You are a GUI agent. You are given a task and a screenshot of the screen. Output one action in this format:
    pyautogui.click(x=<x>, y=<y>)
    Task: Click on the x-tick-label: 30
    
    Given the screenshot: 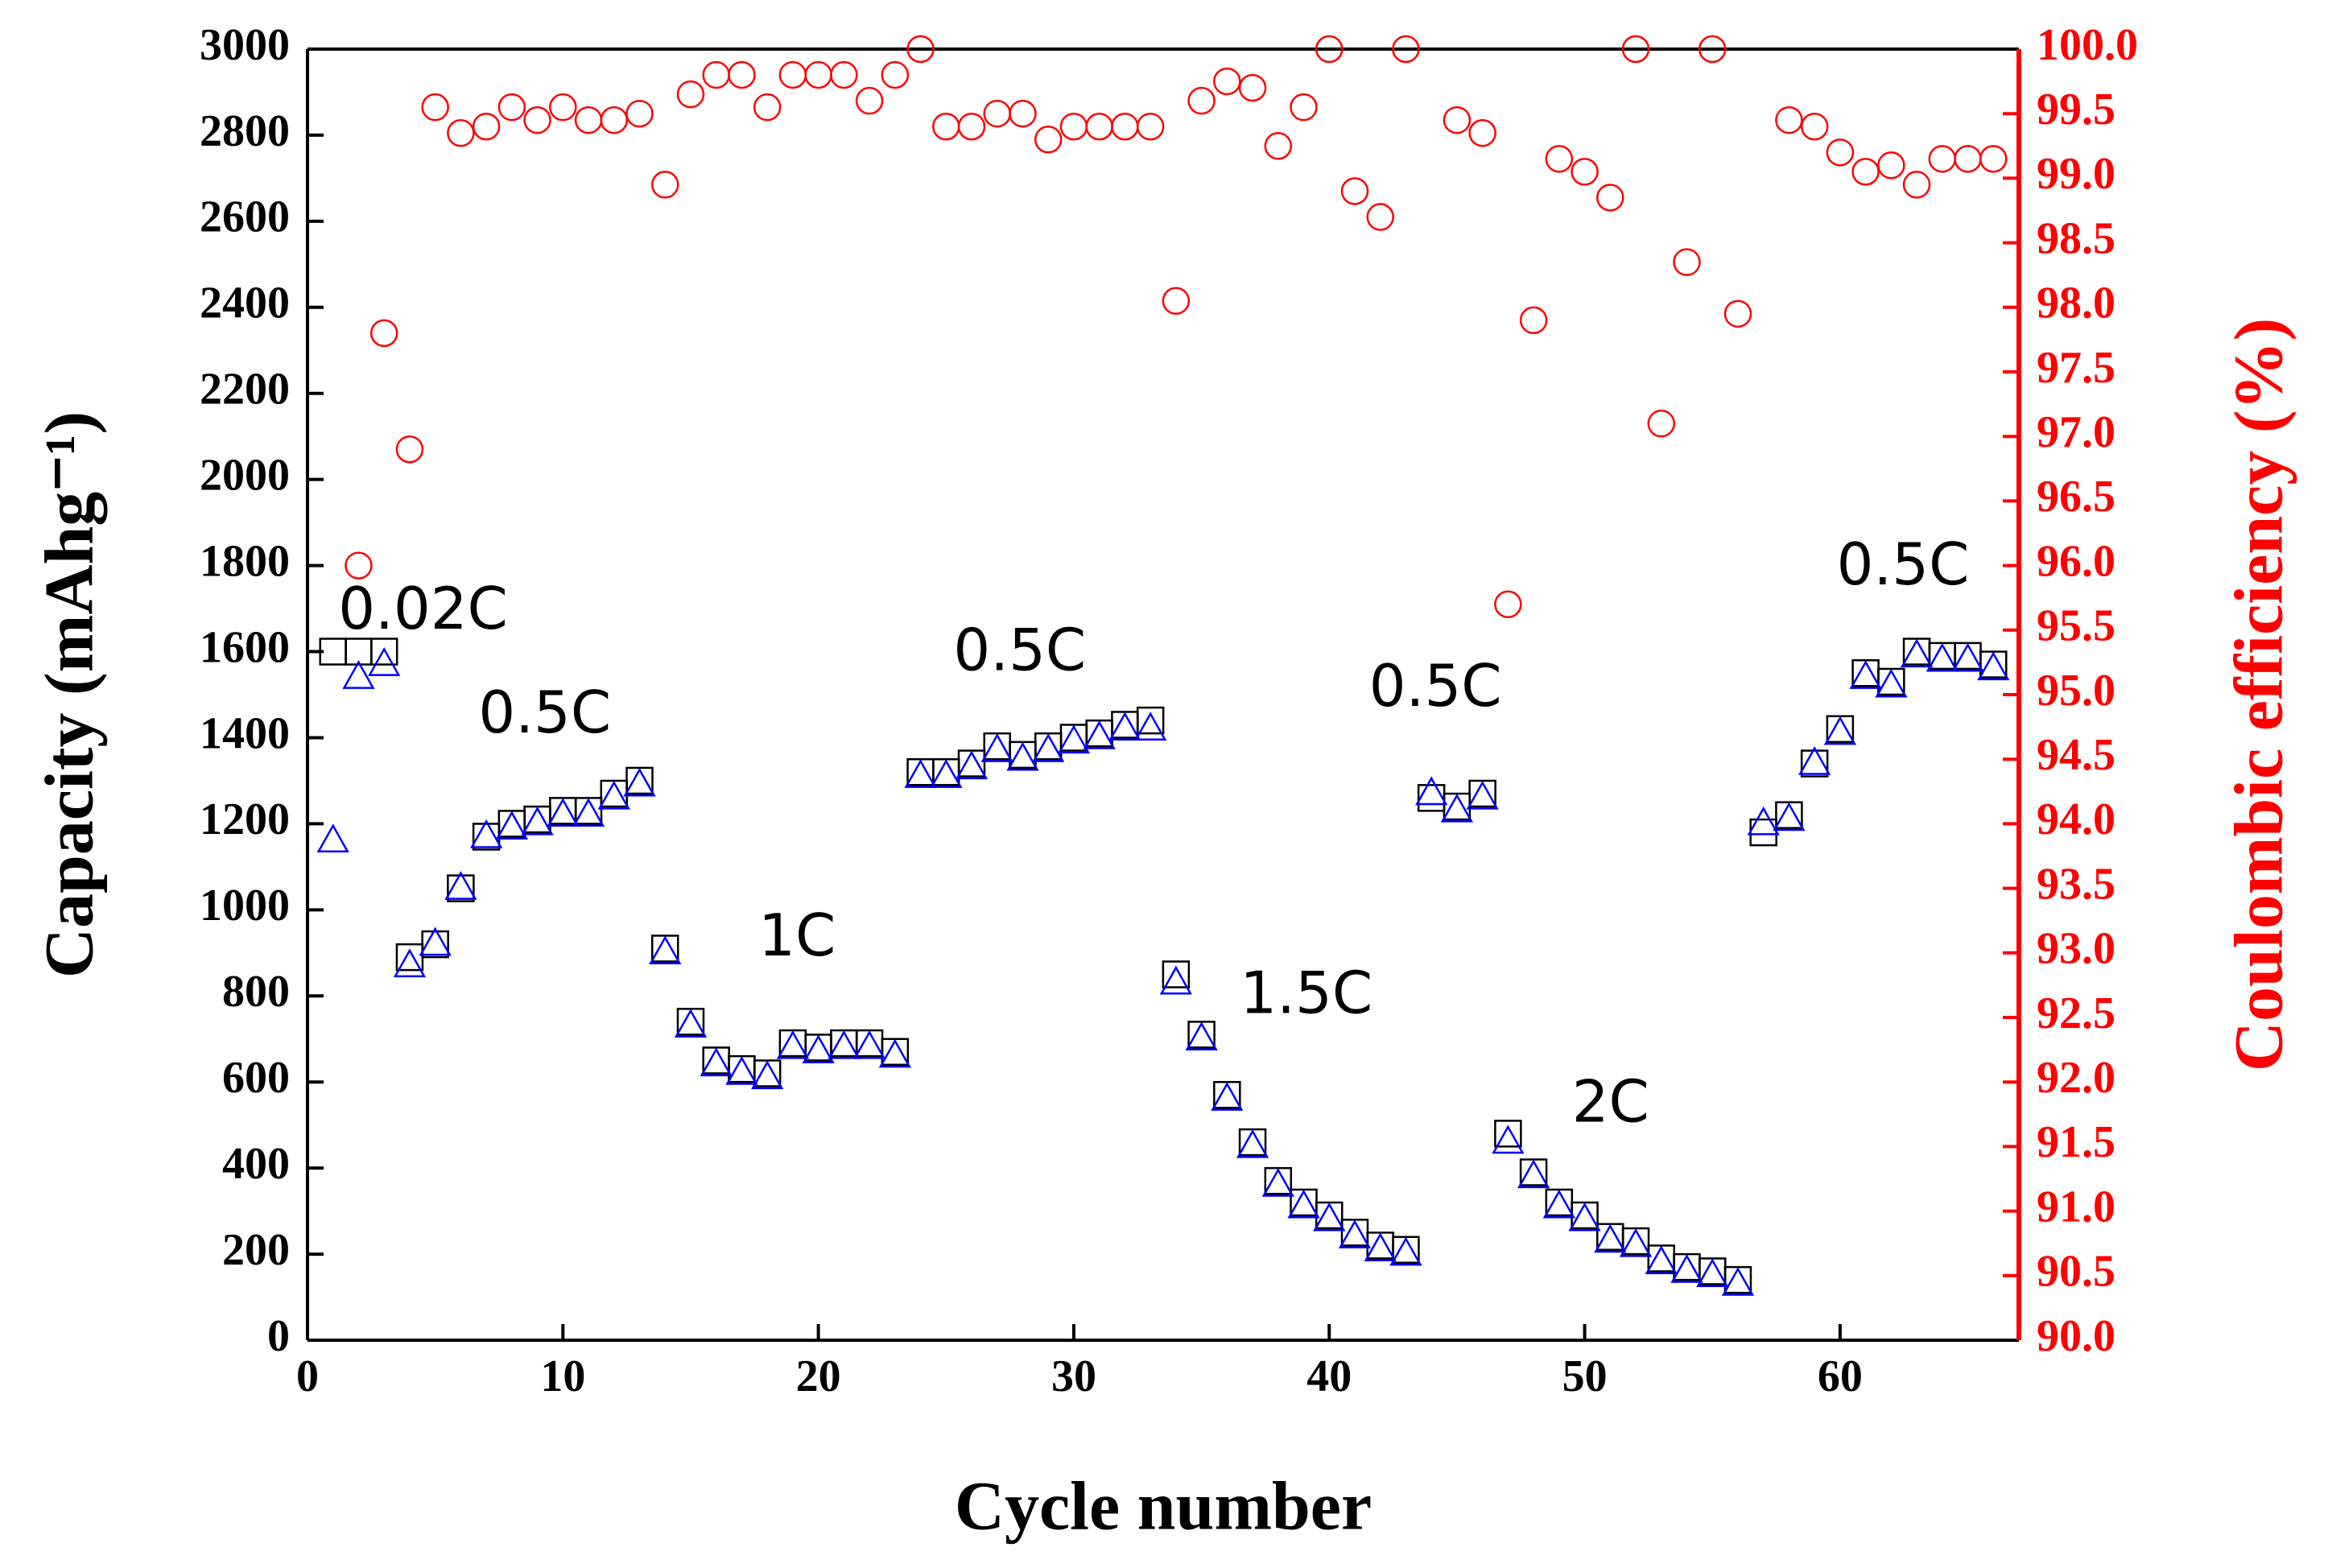 What is the action you would take?
    pyautogui.click(x=1073, y=1376)
    